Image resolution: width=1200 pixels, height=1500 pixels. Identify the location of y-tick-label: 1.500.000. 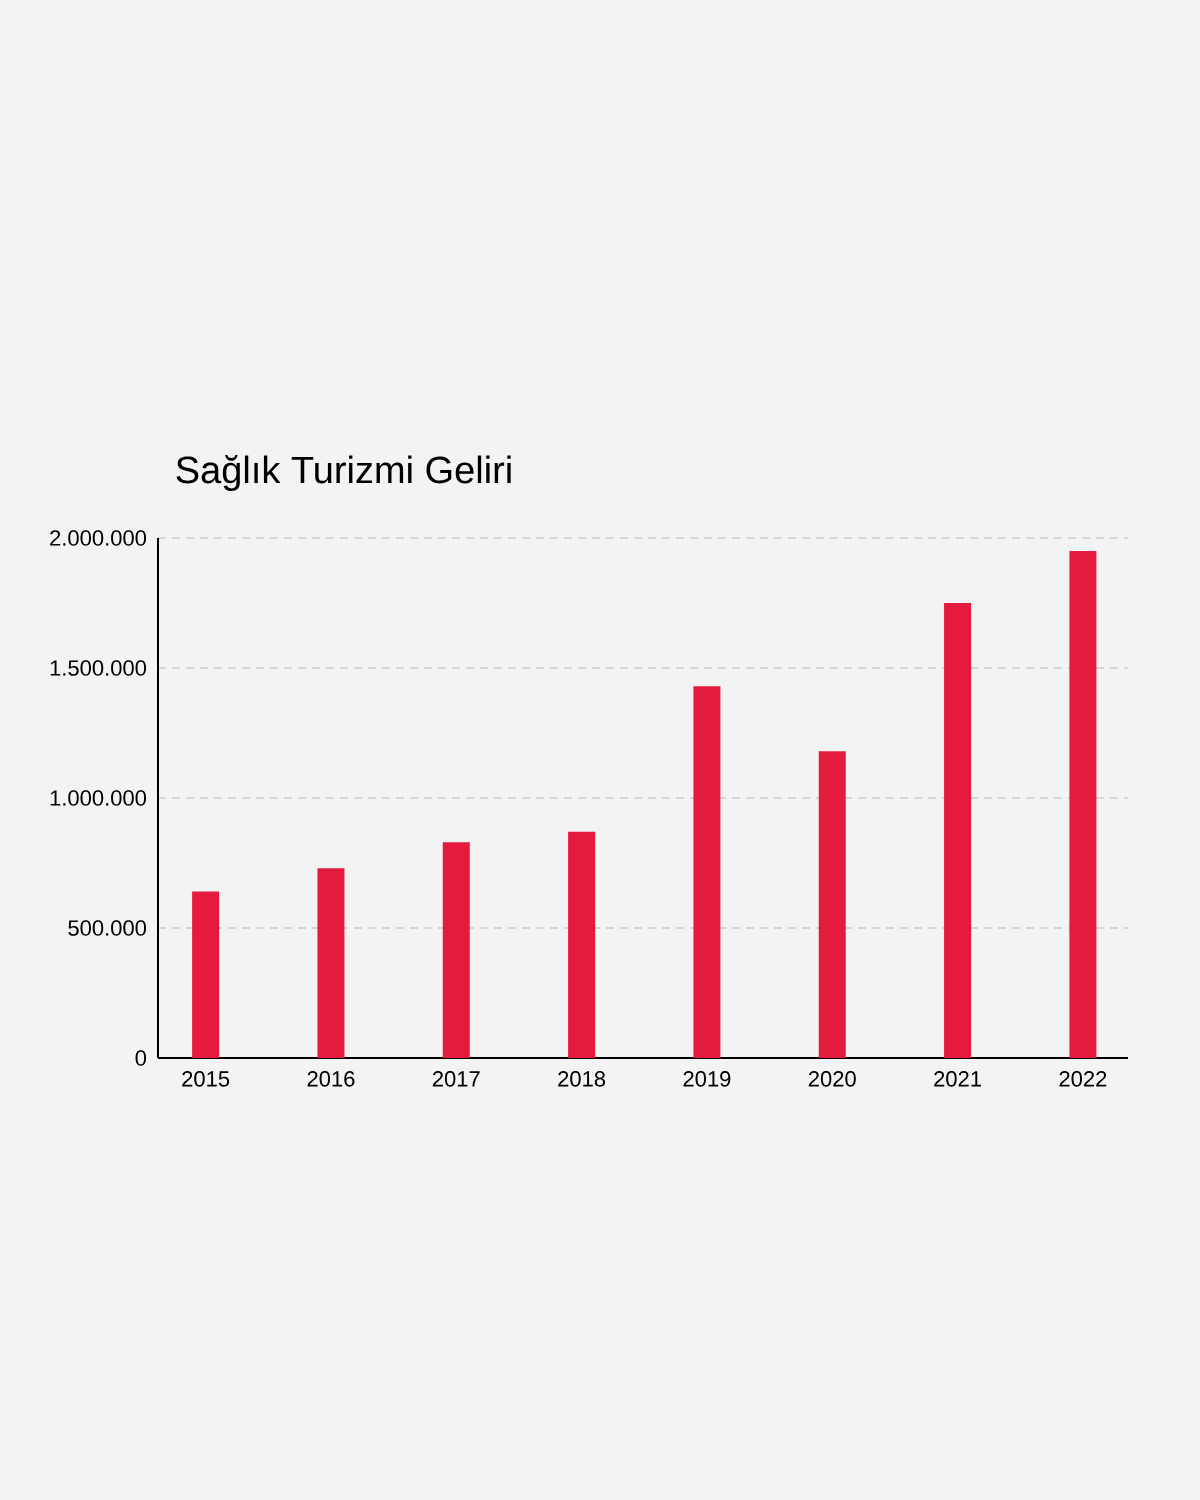
(98, 668).